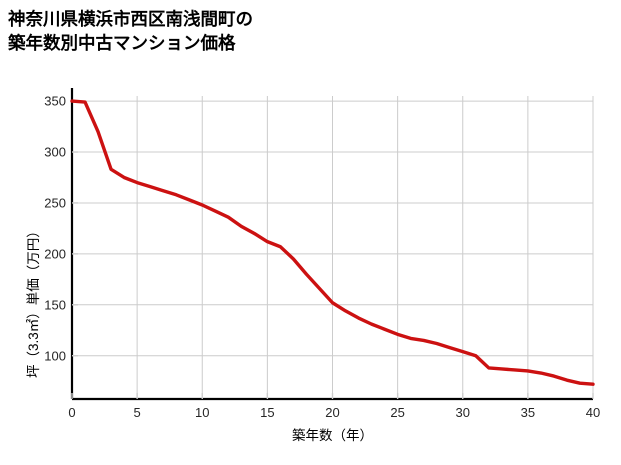  What do you see at coordinates (202, 412) in the screenshot?
I see `x-tick-label: 10` at bounding box center [202, 412].